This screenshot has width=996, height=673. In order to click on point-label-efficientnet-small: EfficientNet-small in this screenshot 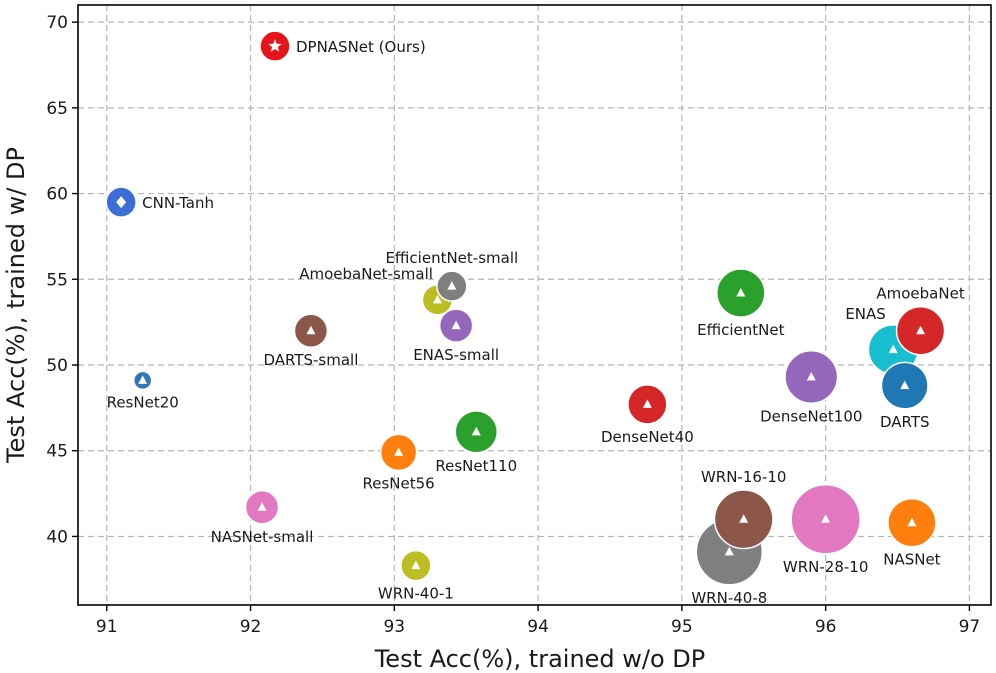, I will do `click(451, 258)`.